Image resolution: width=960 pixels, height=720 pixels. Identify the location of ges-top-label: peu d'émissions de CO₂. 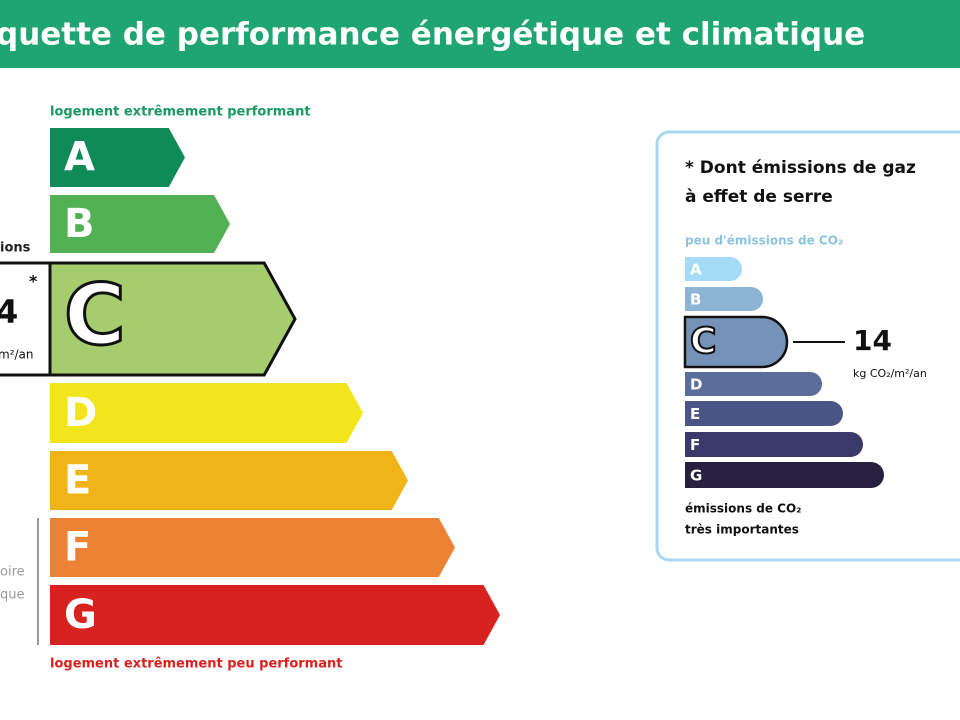
(764, 241).